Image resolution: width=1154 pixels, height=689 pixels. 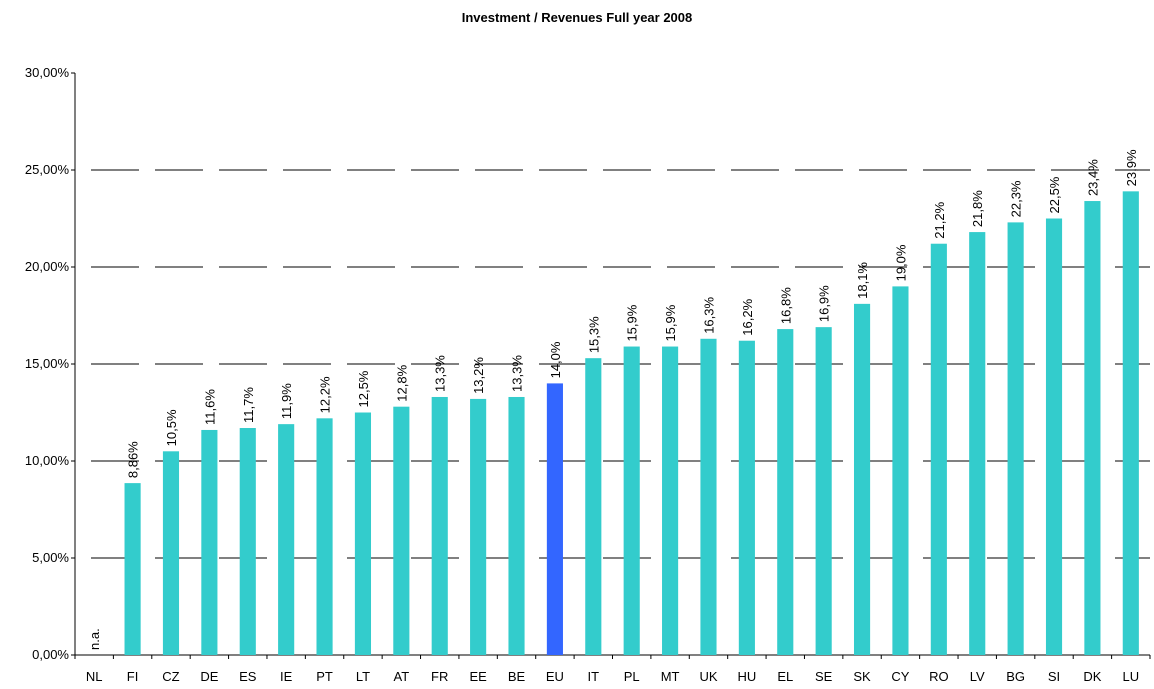 I want to click on x-tick-label: SE, so click(x=824, y=676).